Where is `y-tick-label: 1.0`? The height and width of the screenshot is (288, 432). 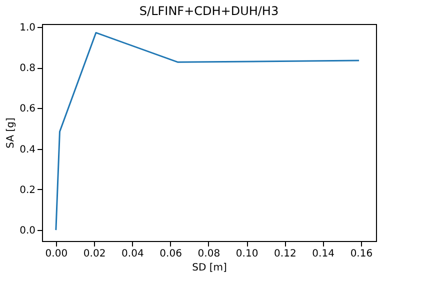 y-tick-label: 1.0 is located at coordinates (28, 28).